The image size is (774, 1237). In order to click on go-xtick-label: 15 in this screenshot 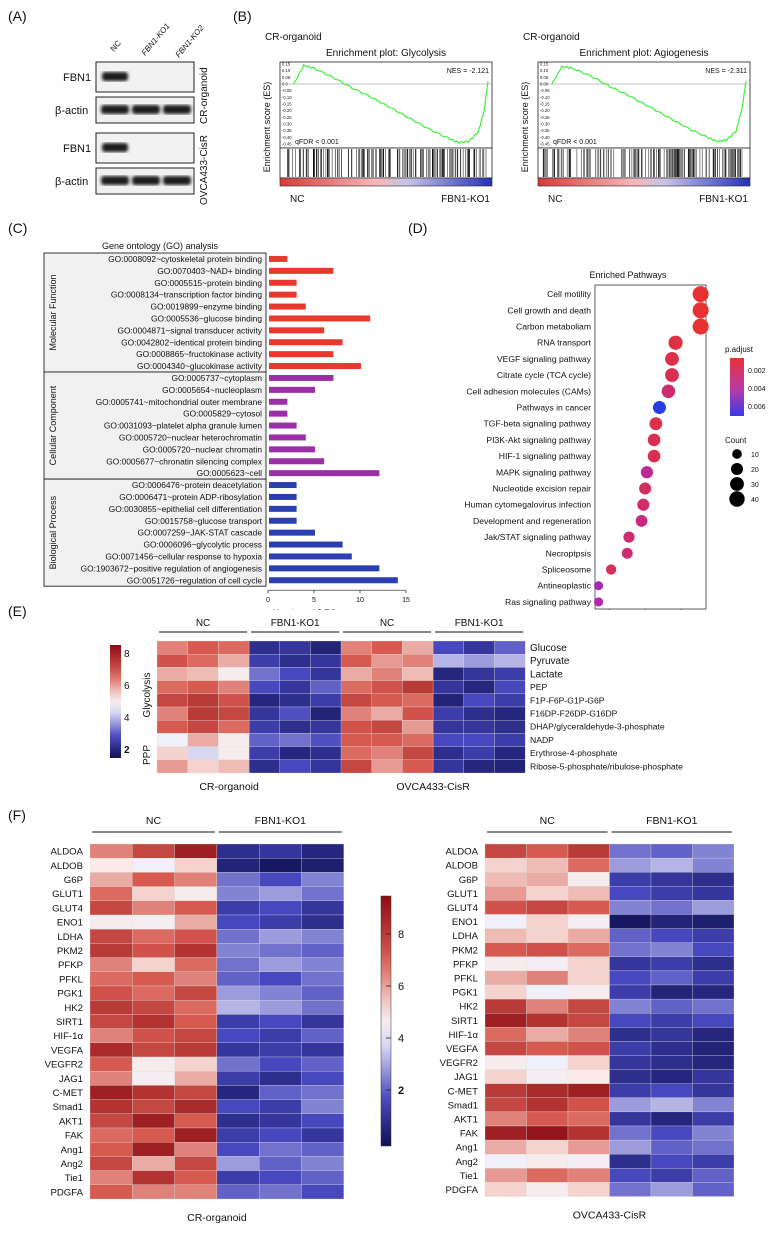, I will do `click(406, 600)`.